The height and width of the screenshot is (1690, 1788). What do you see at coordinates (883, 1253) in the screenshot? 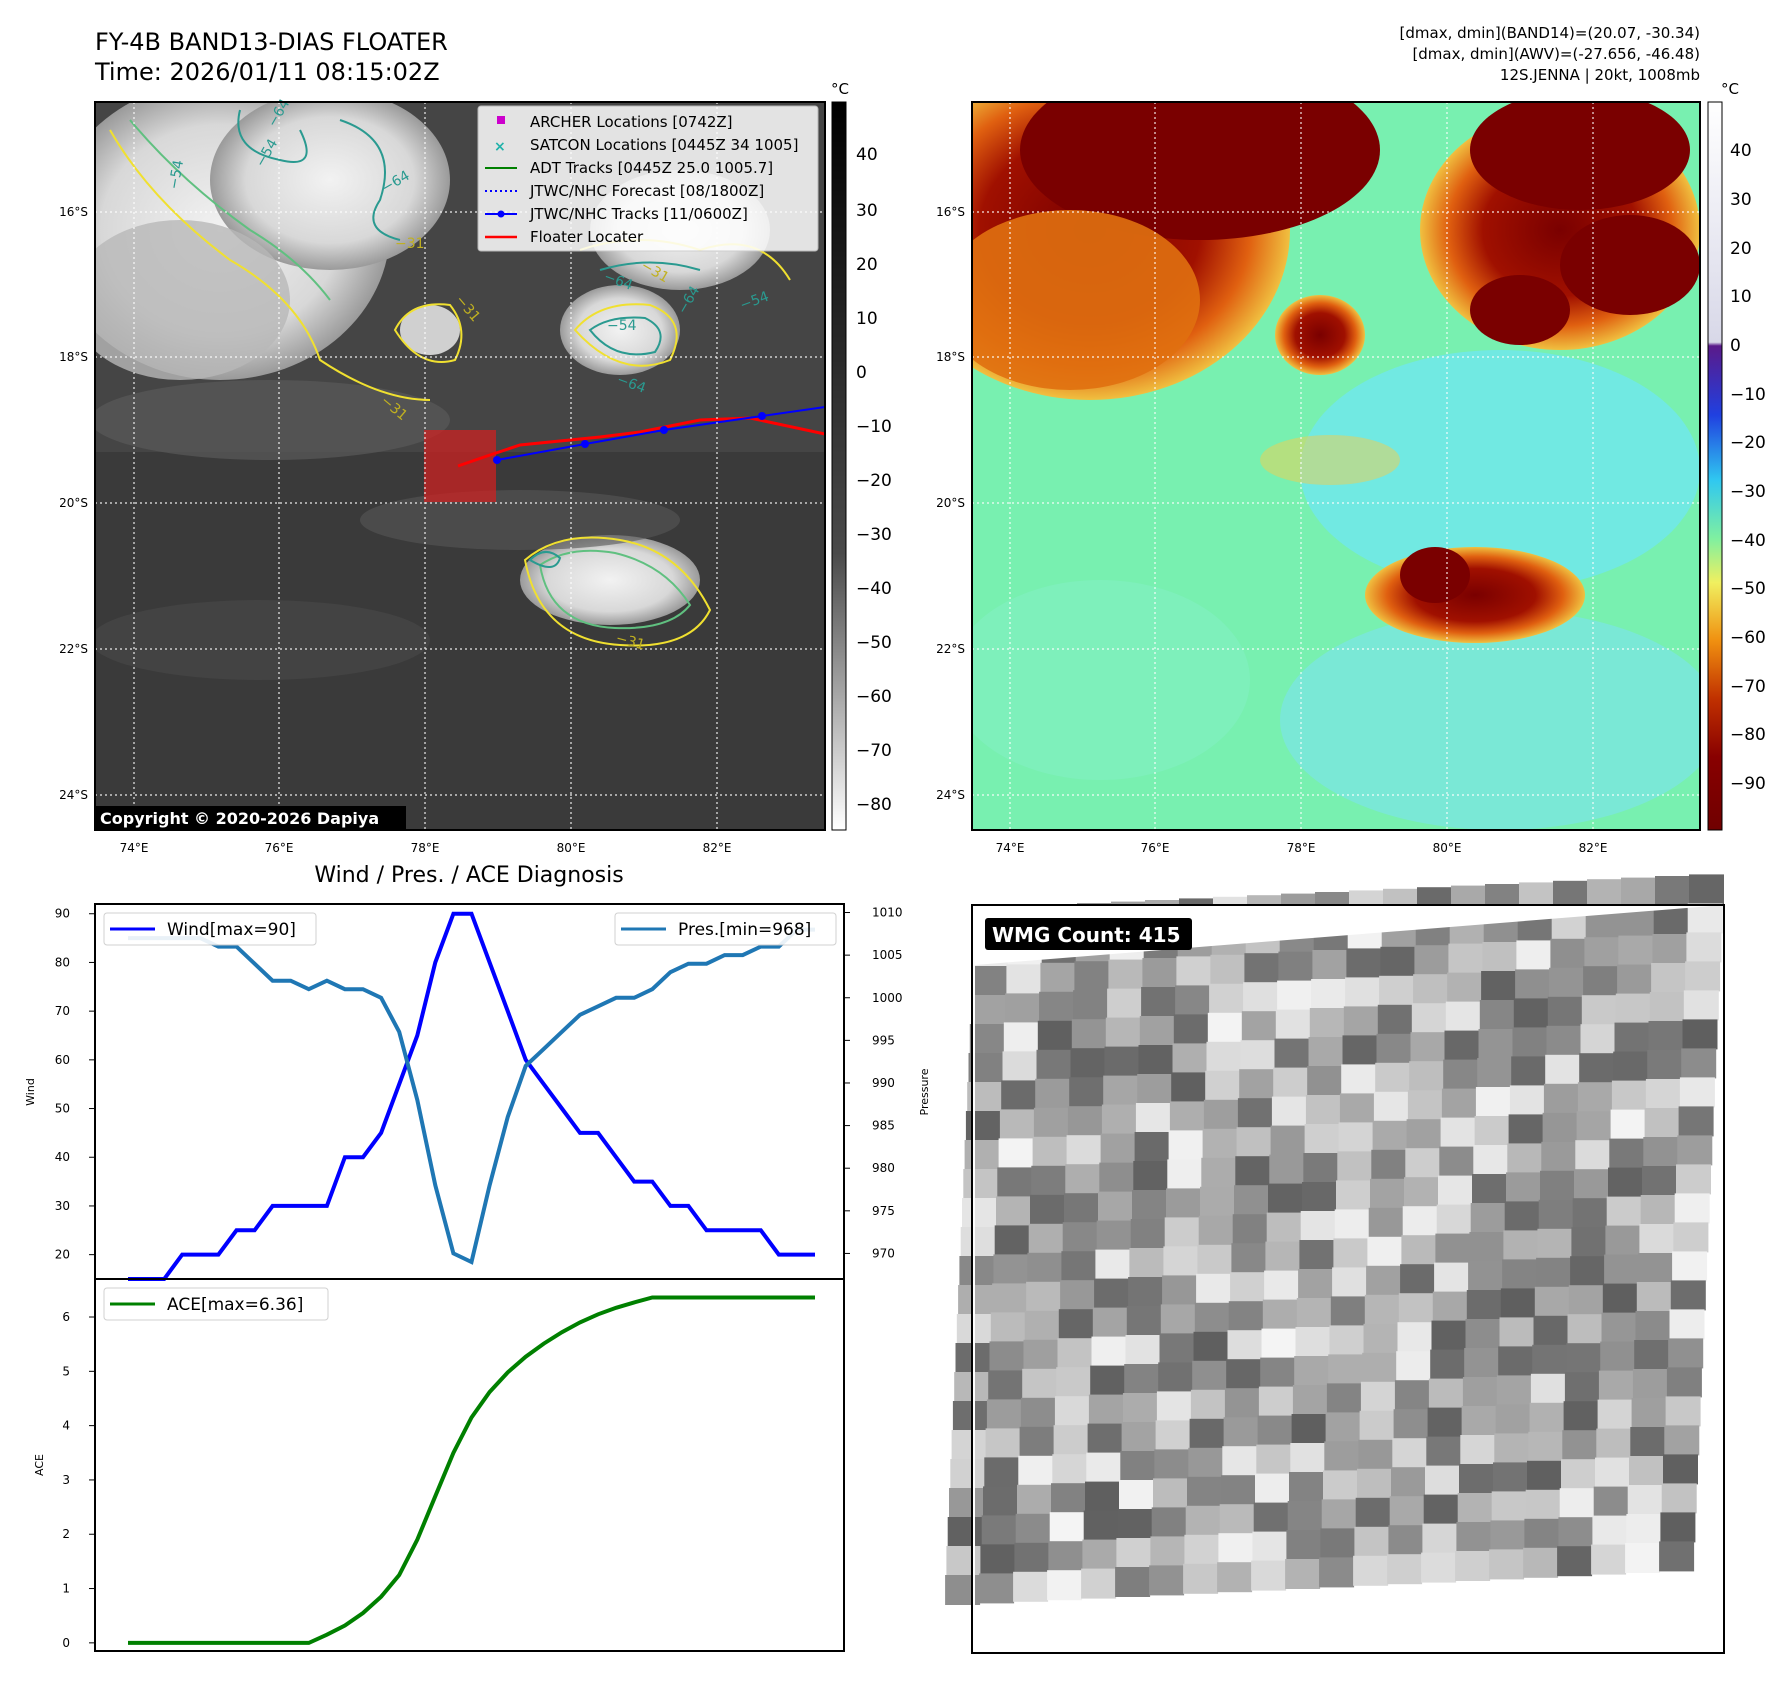
I see `pressure-tick-label: 970` at bounding box center [883, 1253].